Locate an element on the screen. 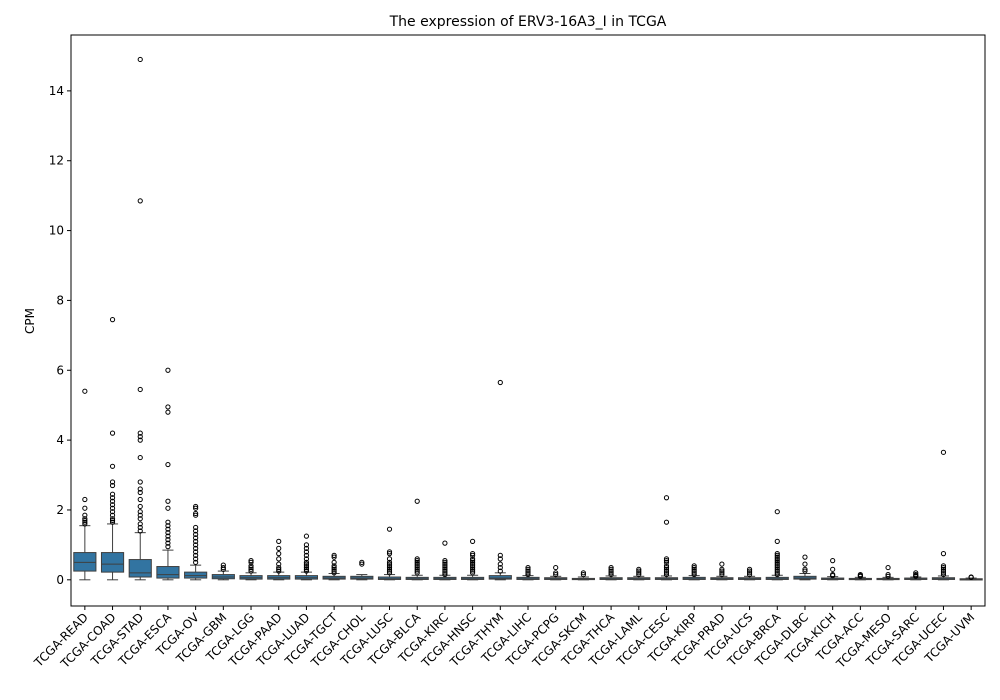 This screenshot has height=700, width=1000. box-tcga-thca is located at coordinates (611, 572).